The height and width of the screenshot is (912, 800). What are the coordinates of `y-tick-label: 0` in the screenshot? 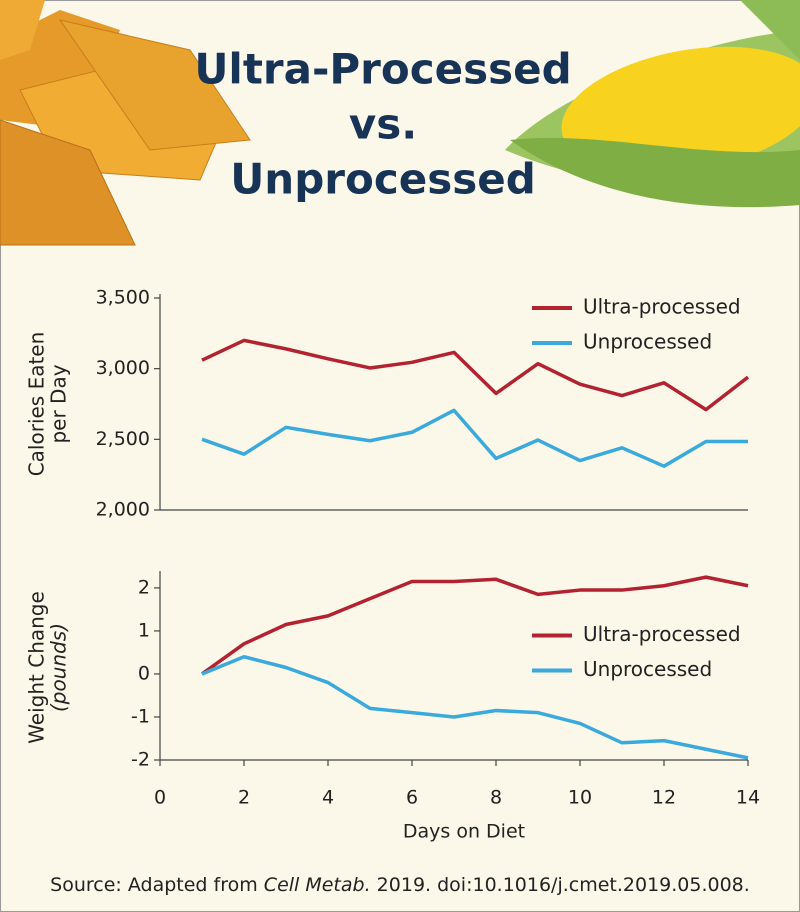 It's located at (144, 673).